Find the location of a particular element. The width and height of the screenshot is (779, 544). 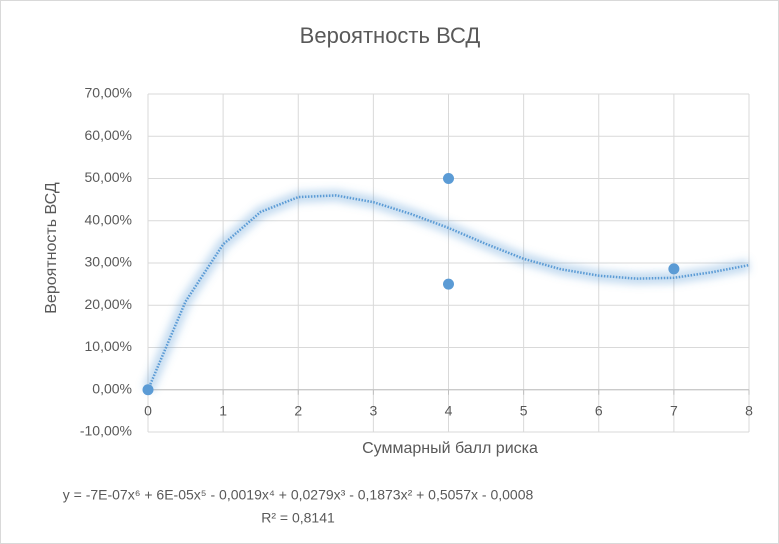

y-tick-label: 70,00% is located at coordinates (108, 93).